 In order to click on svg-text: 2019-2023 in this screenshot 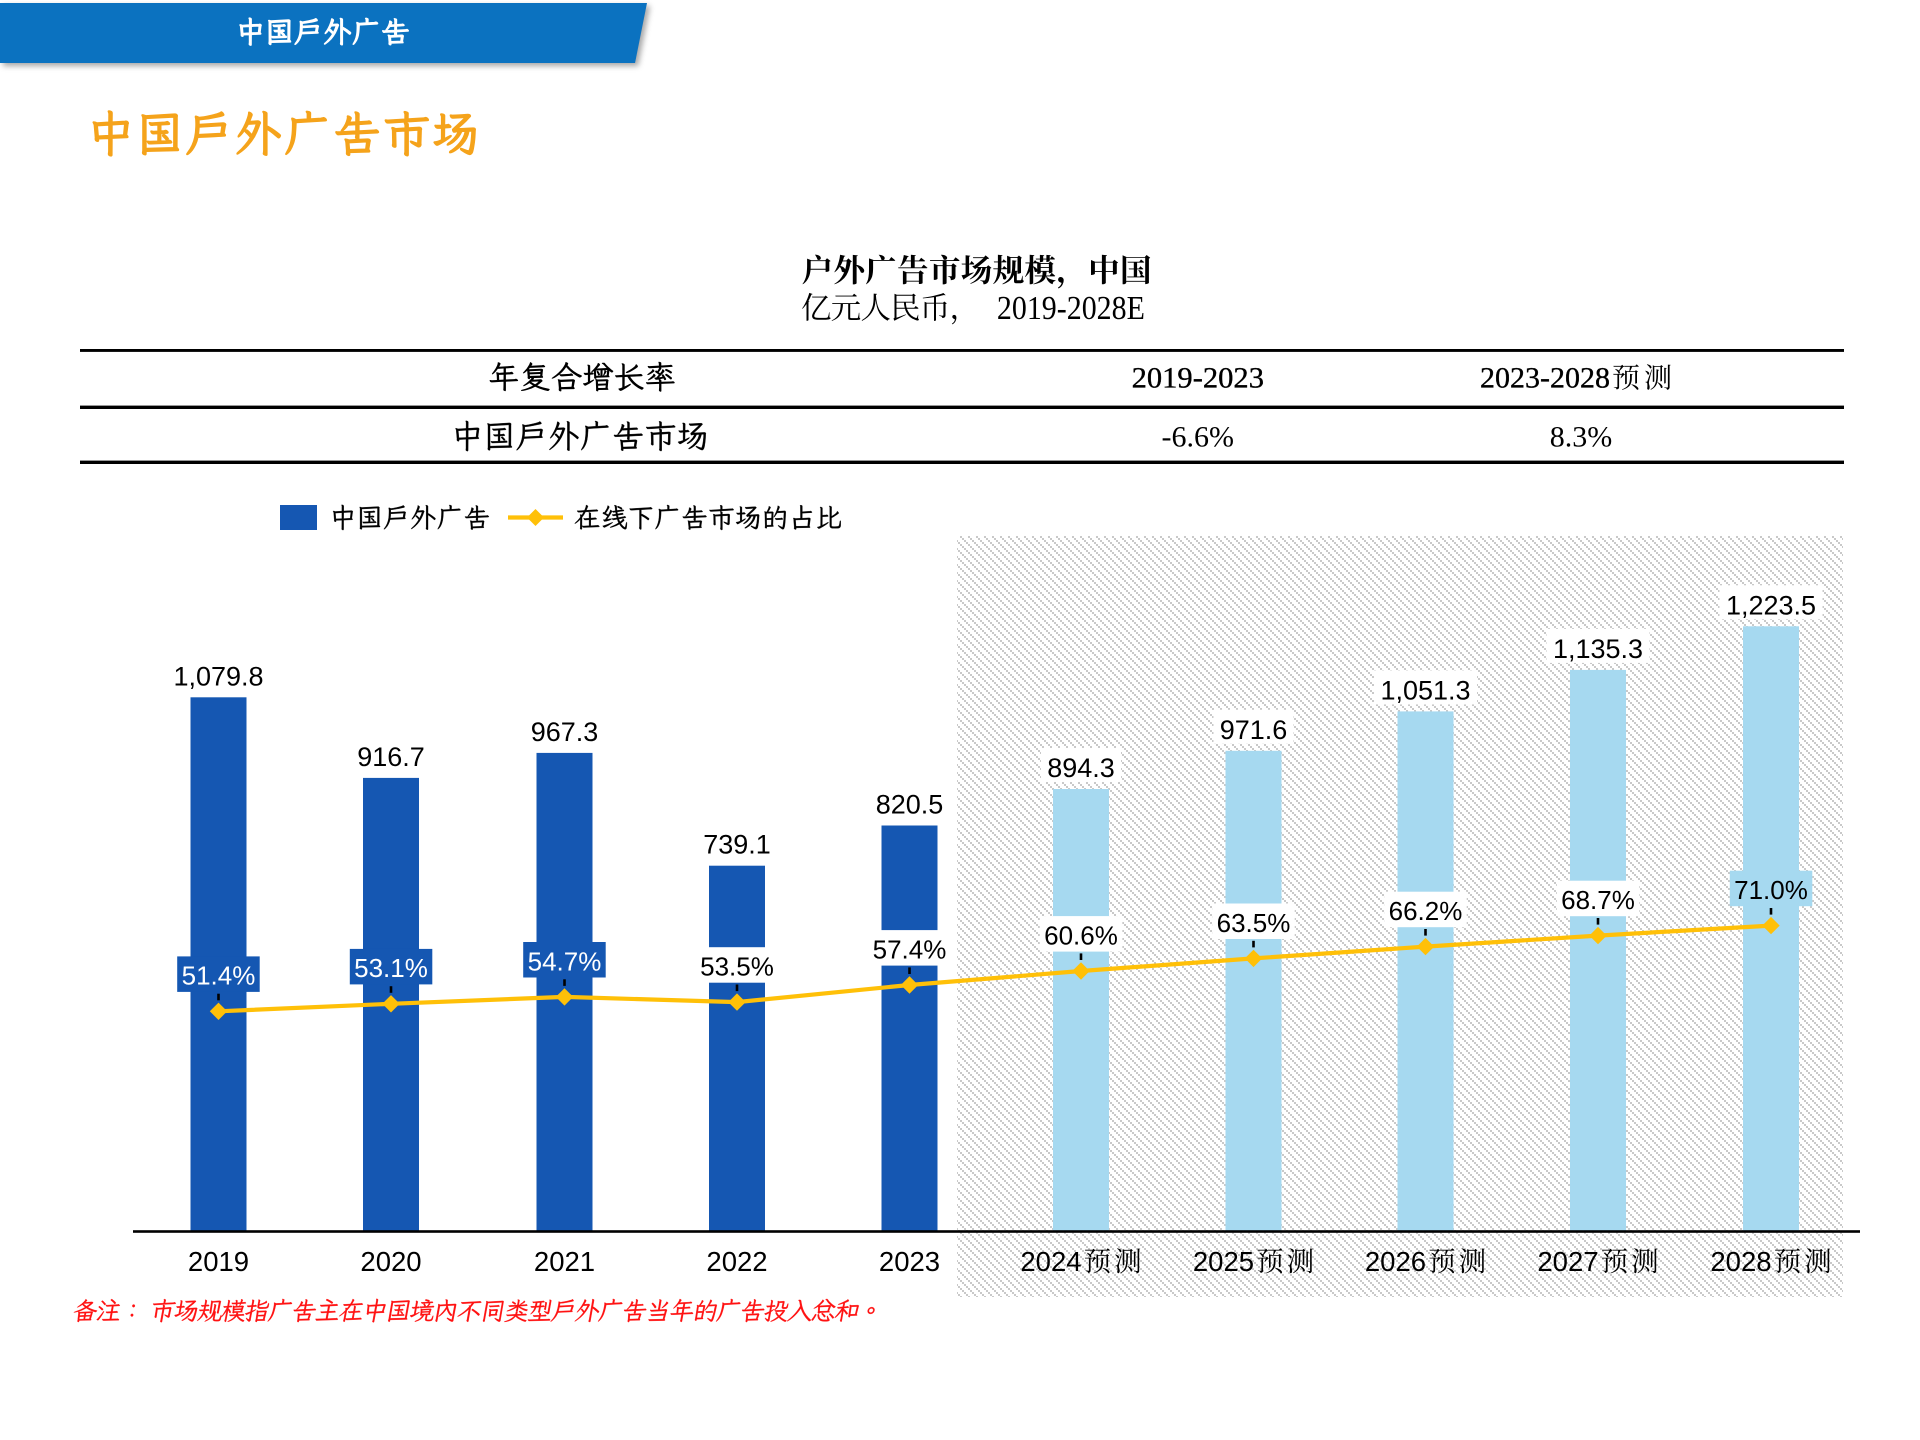, I will do `click(1198, 378)`.